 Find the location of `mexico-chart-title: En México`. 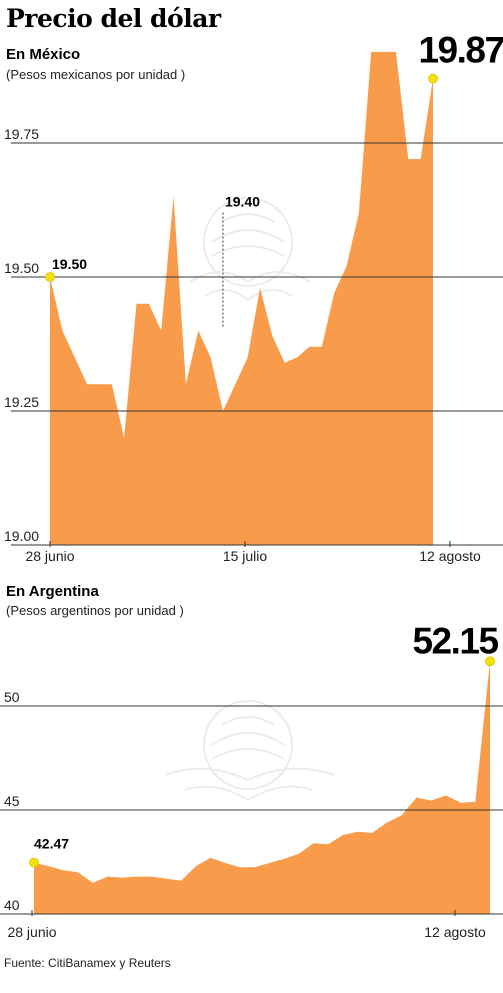

mexico-chart-title: En México is located at coordinates (43, 54).